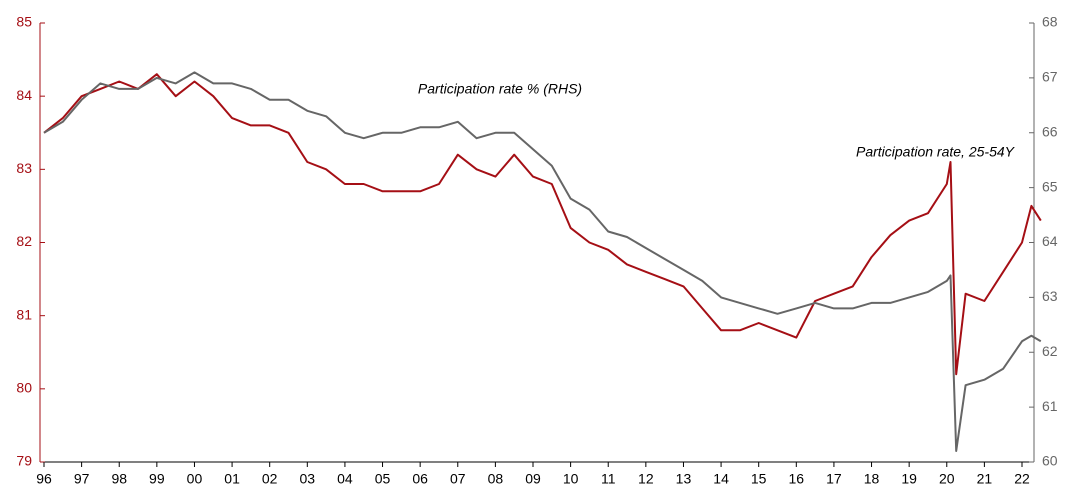  I want to click on y2-tick-label: 65, so click(1050, 186).